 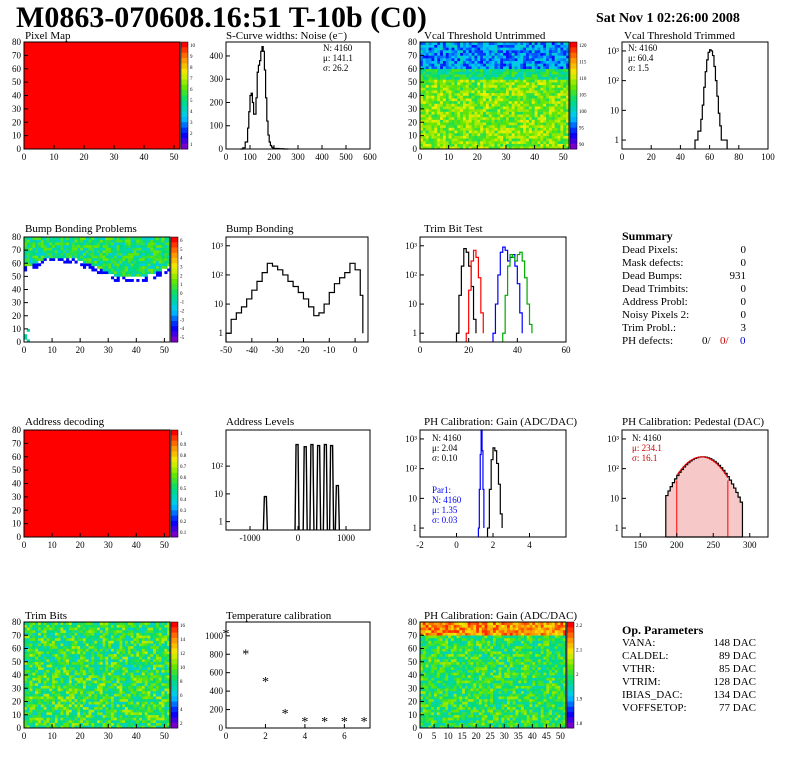 What do you see at coordinates (181, 434) in the screenshot?
I see `colorbar-label-address-decoding: 1` at bounding box center [181, 434].